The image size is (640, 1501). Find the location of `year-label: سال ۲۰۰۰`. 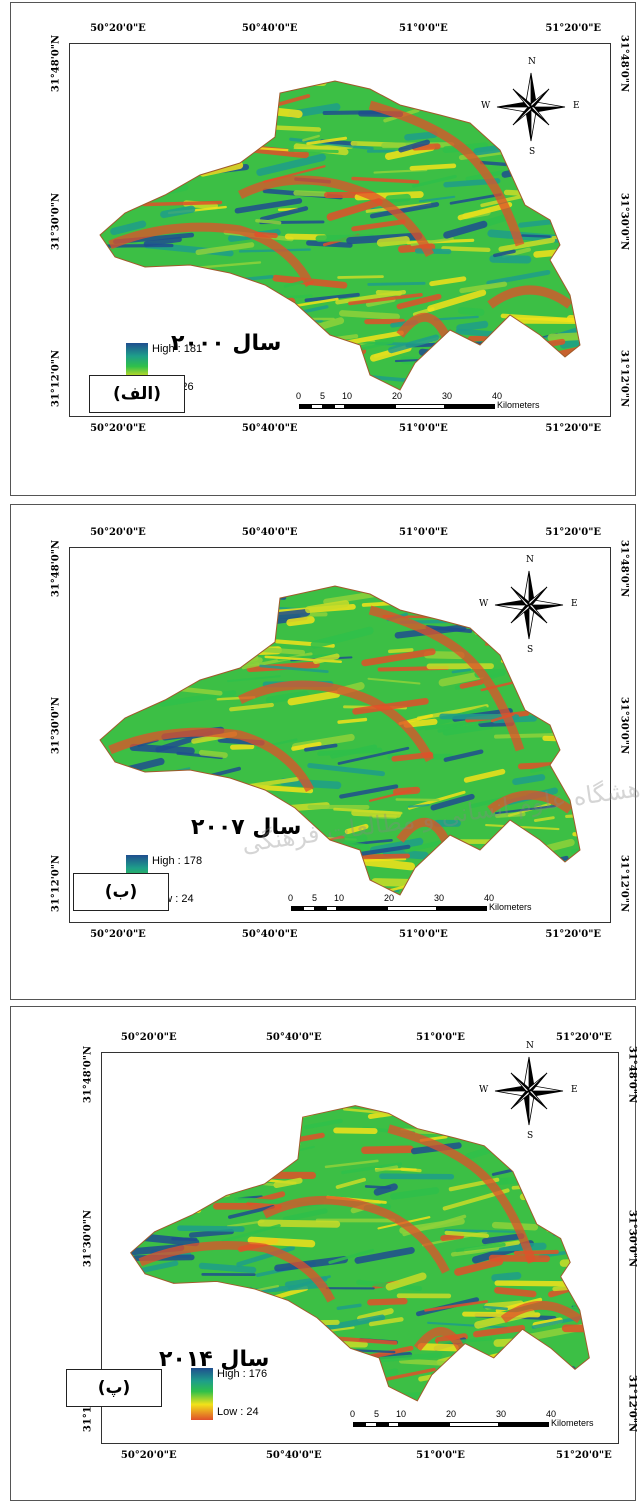

year-label: سال ۲۰۰۰ is located at coordinates (226, 343).